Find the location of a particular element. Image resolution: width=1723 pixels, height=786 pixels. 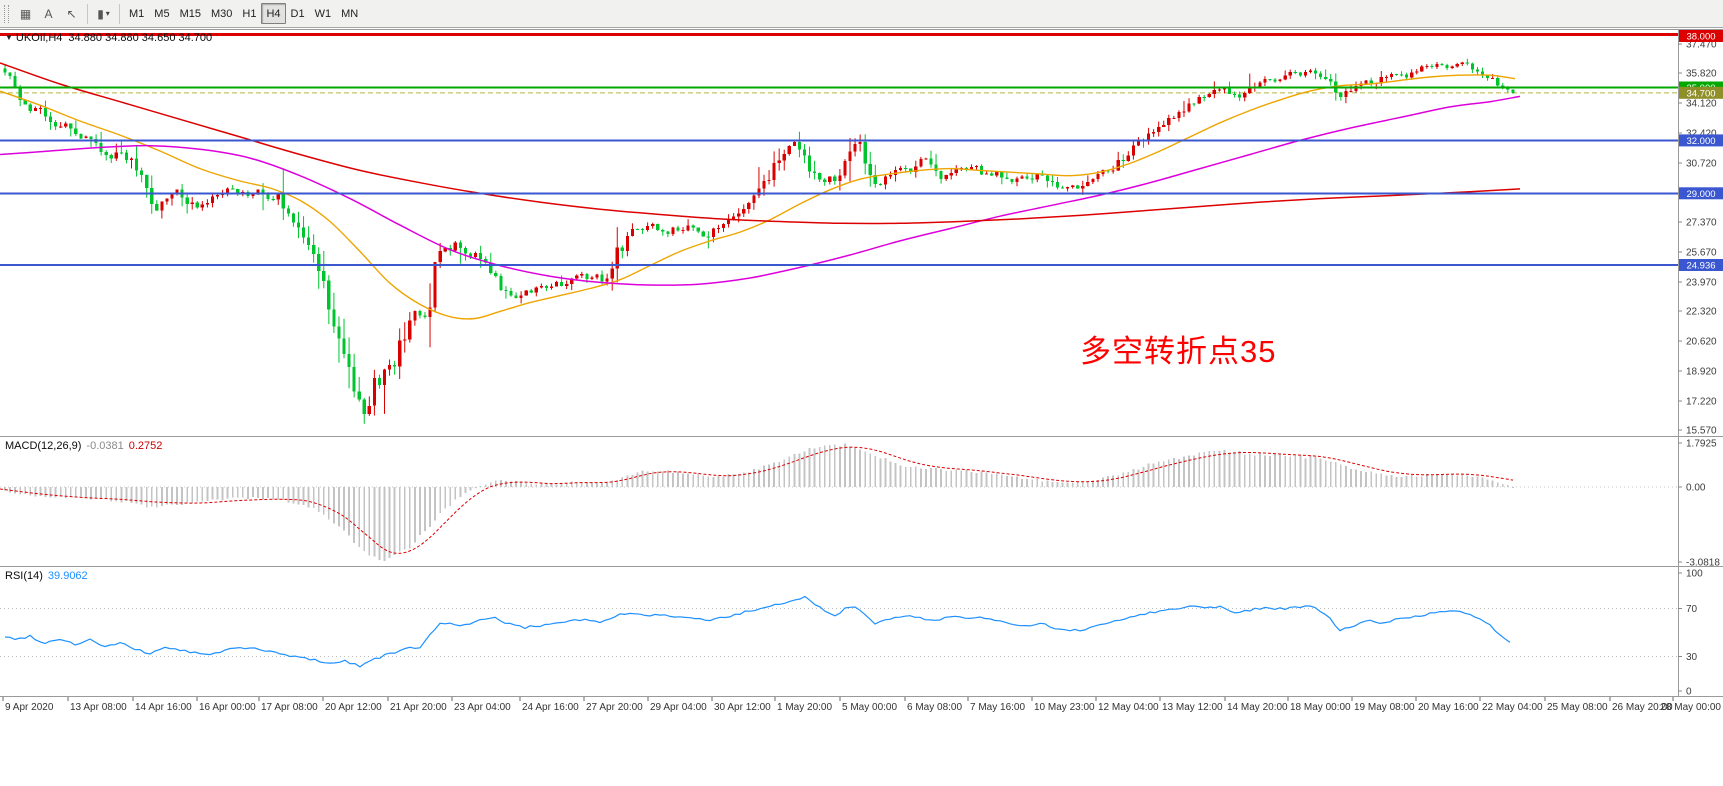

timeframe-m5: M5 is located at coordinates (162, 13).